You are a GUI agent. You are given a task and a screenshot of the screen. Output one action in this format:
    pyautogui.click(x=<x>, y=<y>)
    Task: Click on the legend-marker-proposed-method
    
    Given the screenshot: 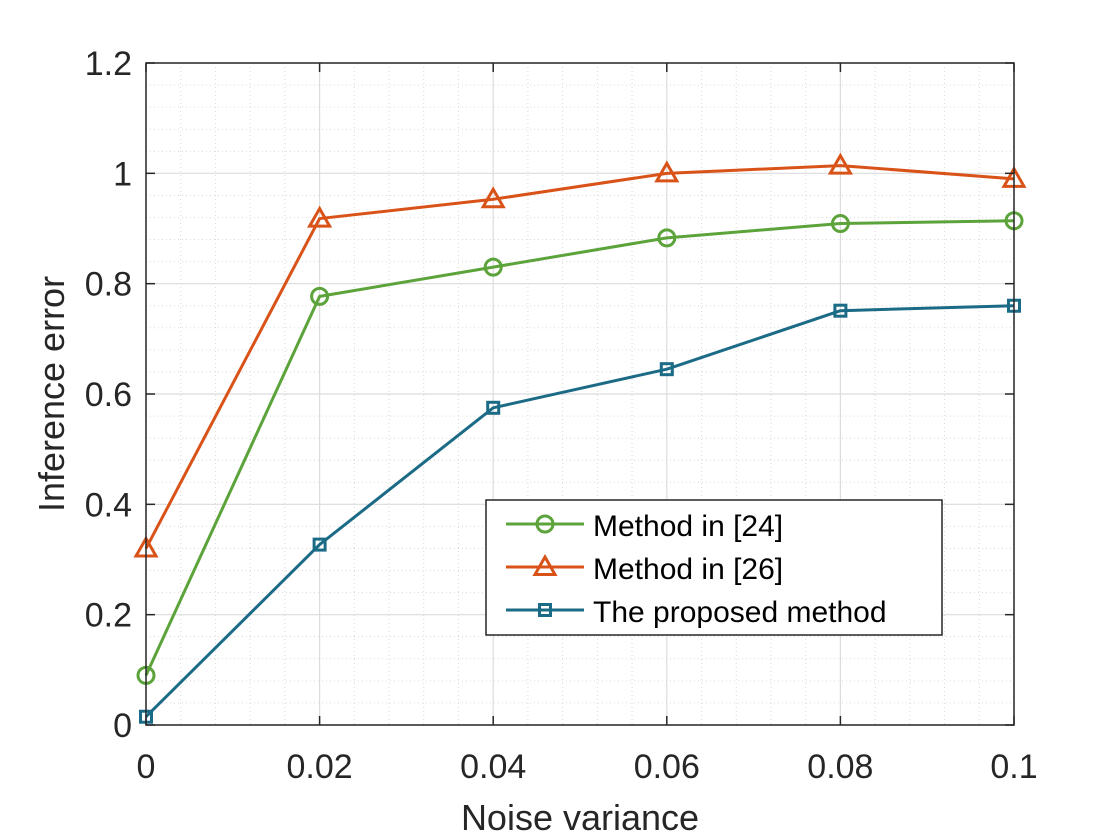 What is the action you would take?
    pyautogui.click(x=545, y=610)
    